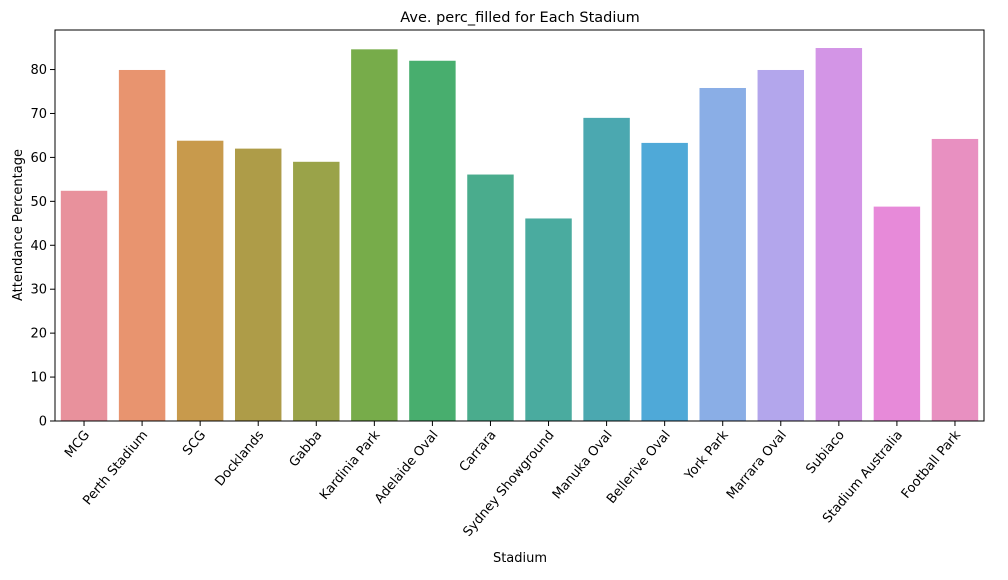  I want to click on x-tick-label: Carrara, so click(478, 451).